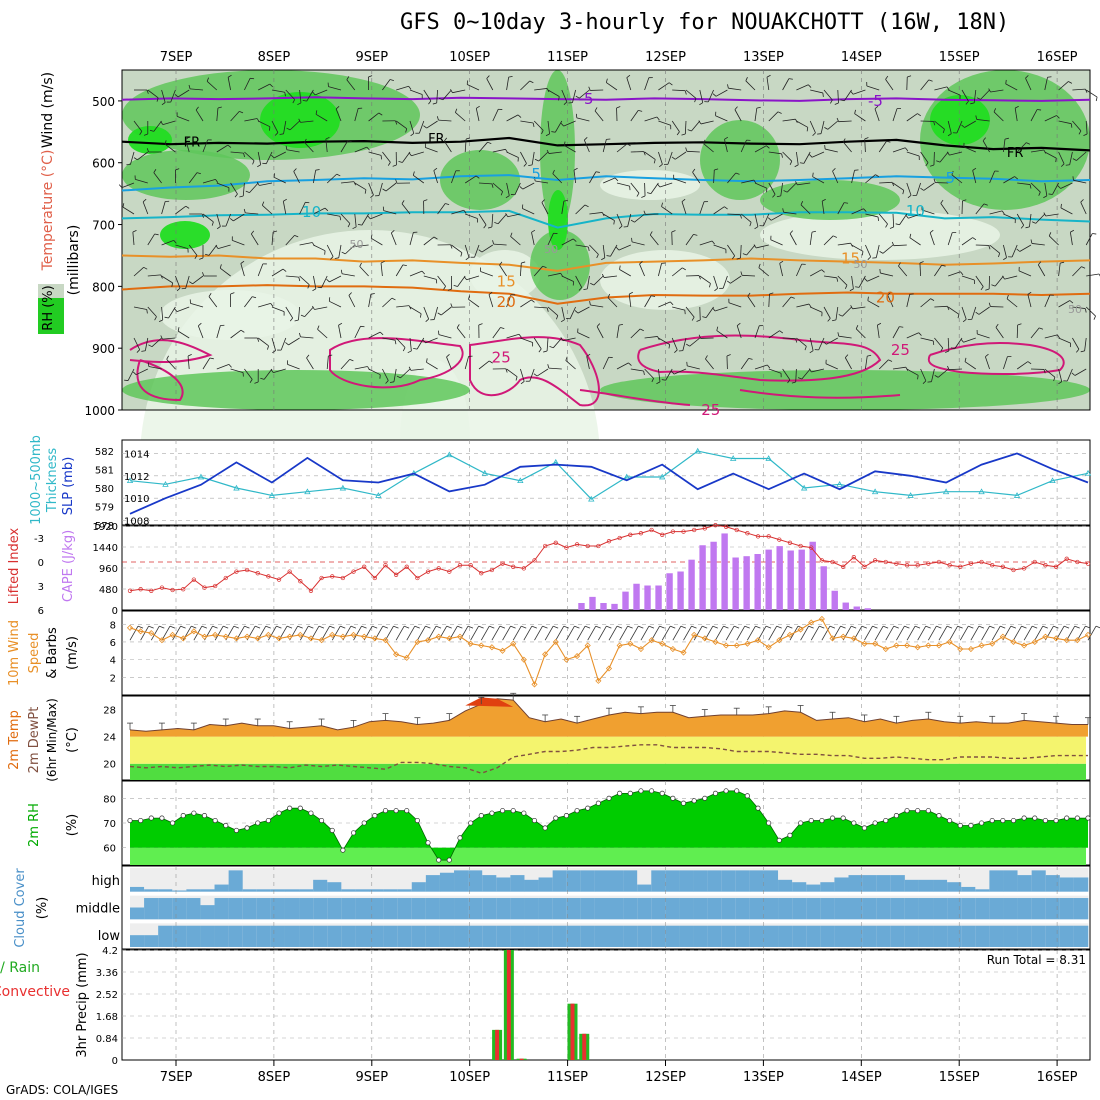 The width and height of the screenshot is (1100, 1100). What do you see at coordinates (710, 410) in the screenshot?
I see `contour-label: 25` at bounding box center [710, 410].